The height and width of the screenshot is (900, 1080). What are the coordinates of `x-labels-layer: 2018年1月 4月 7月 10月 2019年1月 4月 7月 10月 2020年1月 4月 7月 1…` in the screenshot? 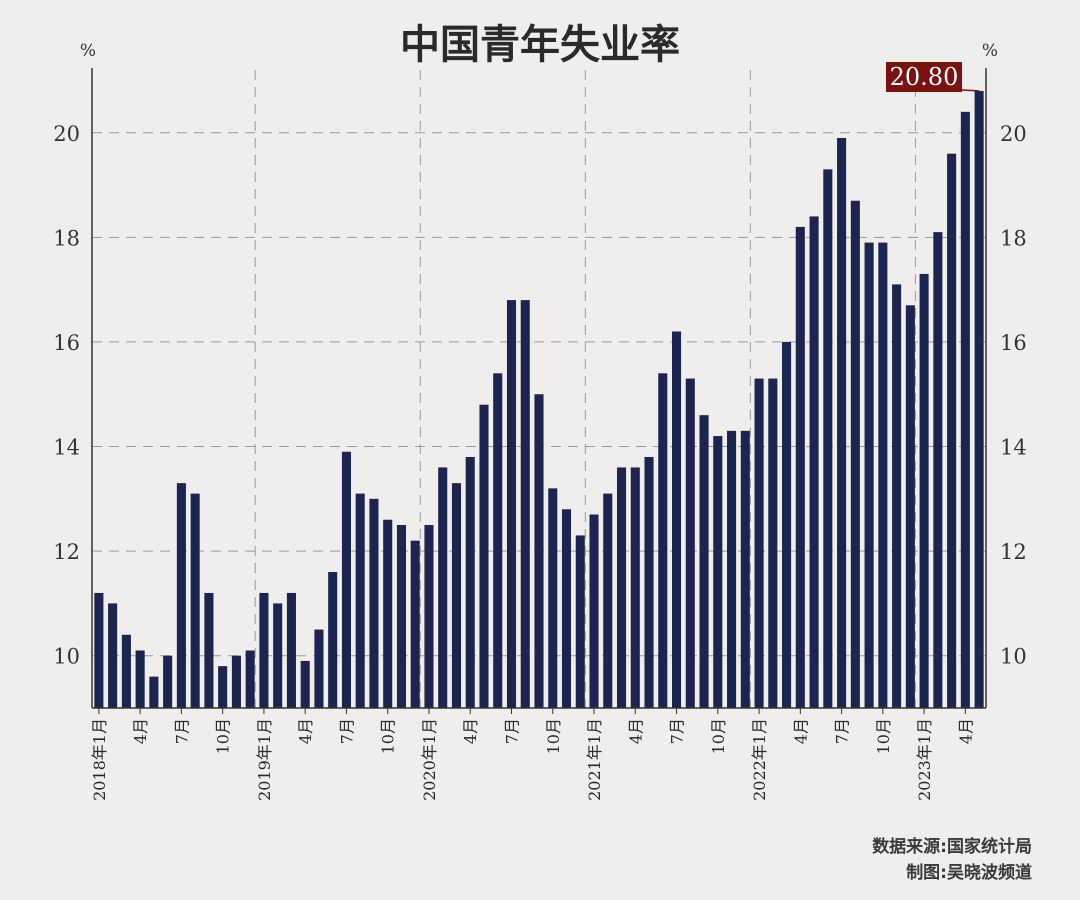 It's located at (532, 754).